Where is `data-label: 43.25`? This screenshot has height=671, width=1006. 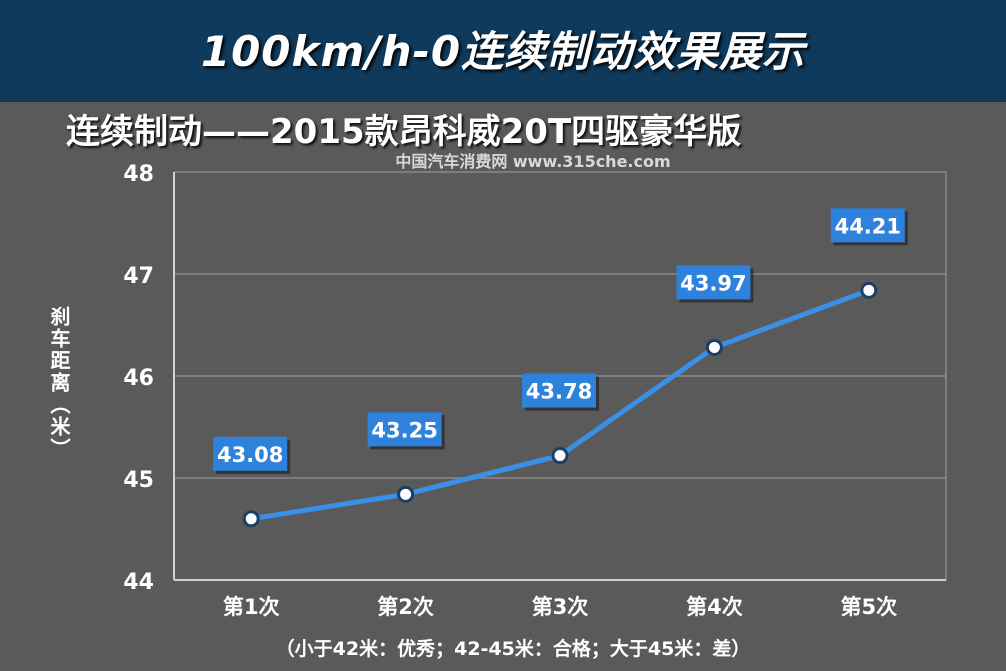 data-label: 43.25 is located at coordinates (404, 430).